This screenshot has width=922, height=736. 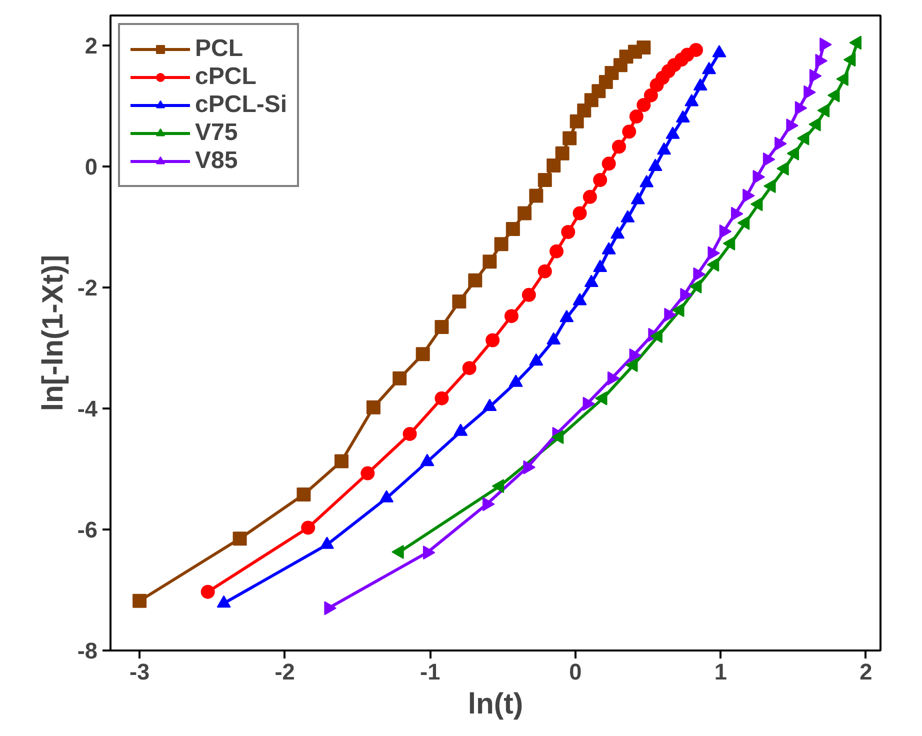 I want to click on x-tick-label: 1, so click(x=720, y=671).